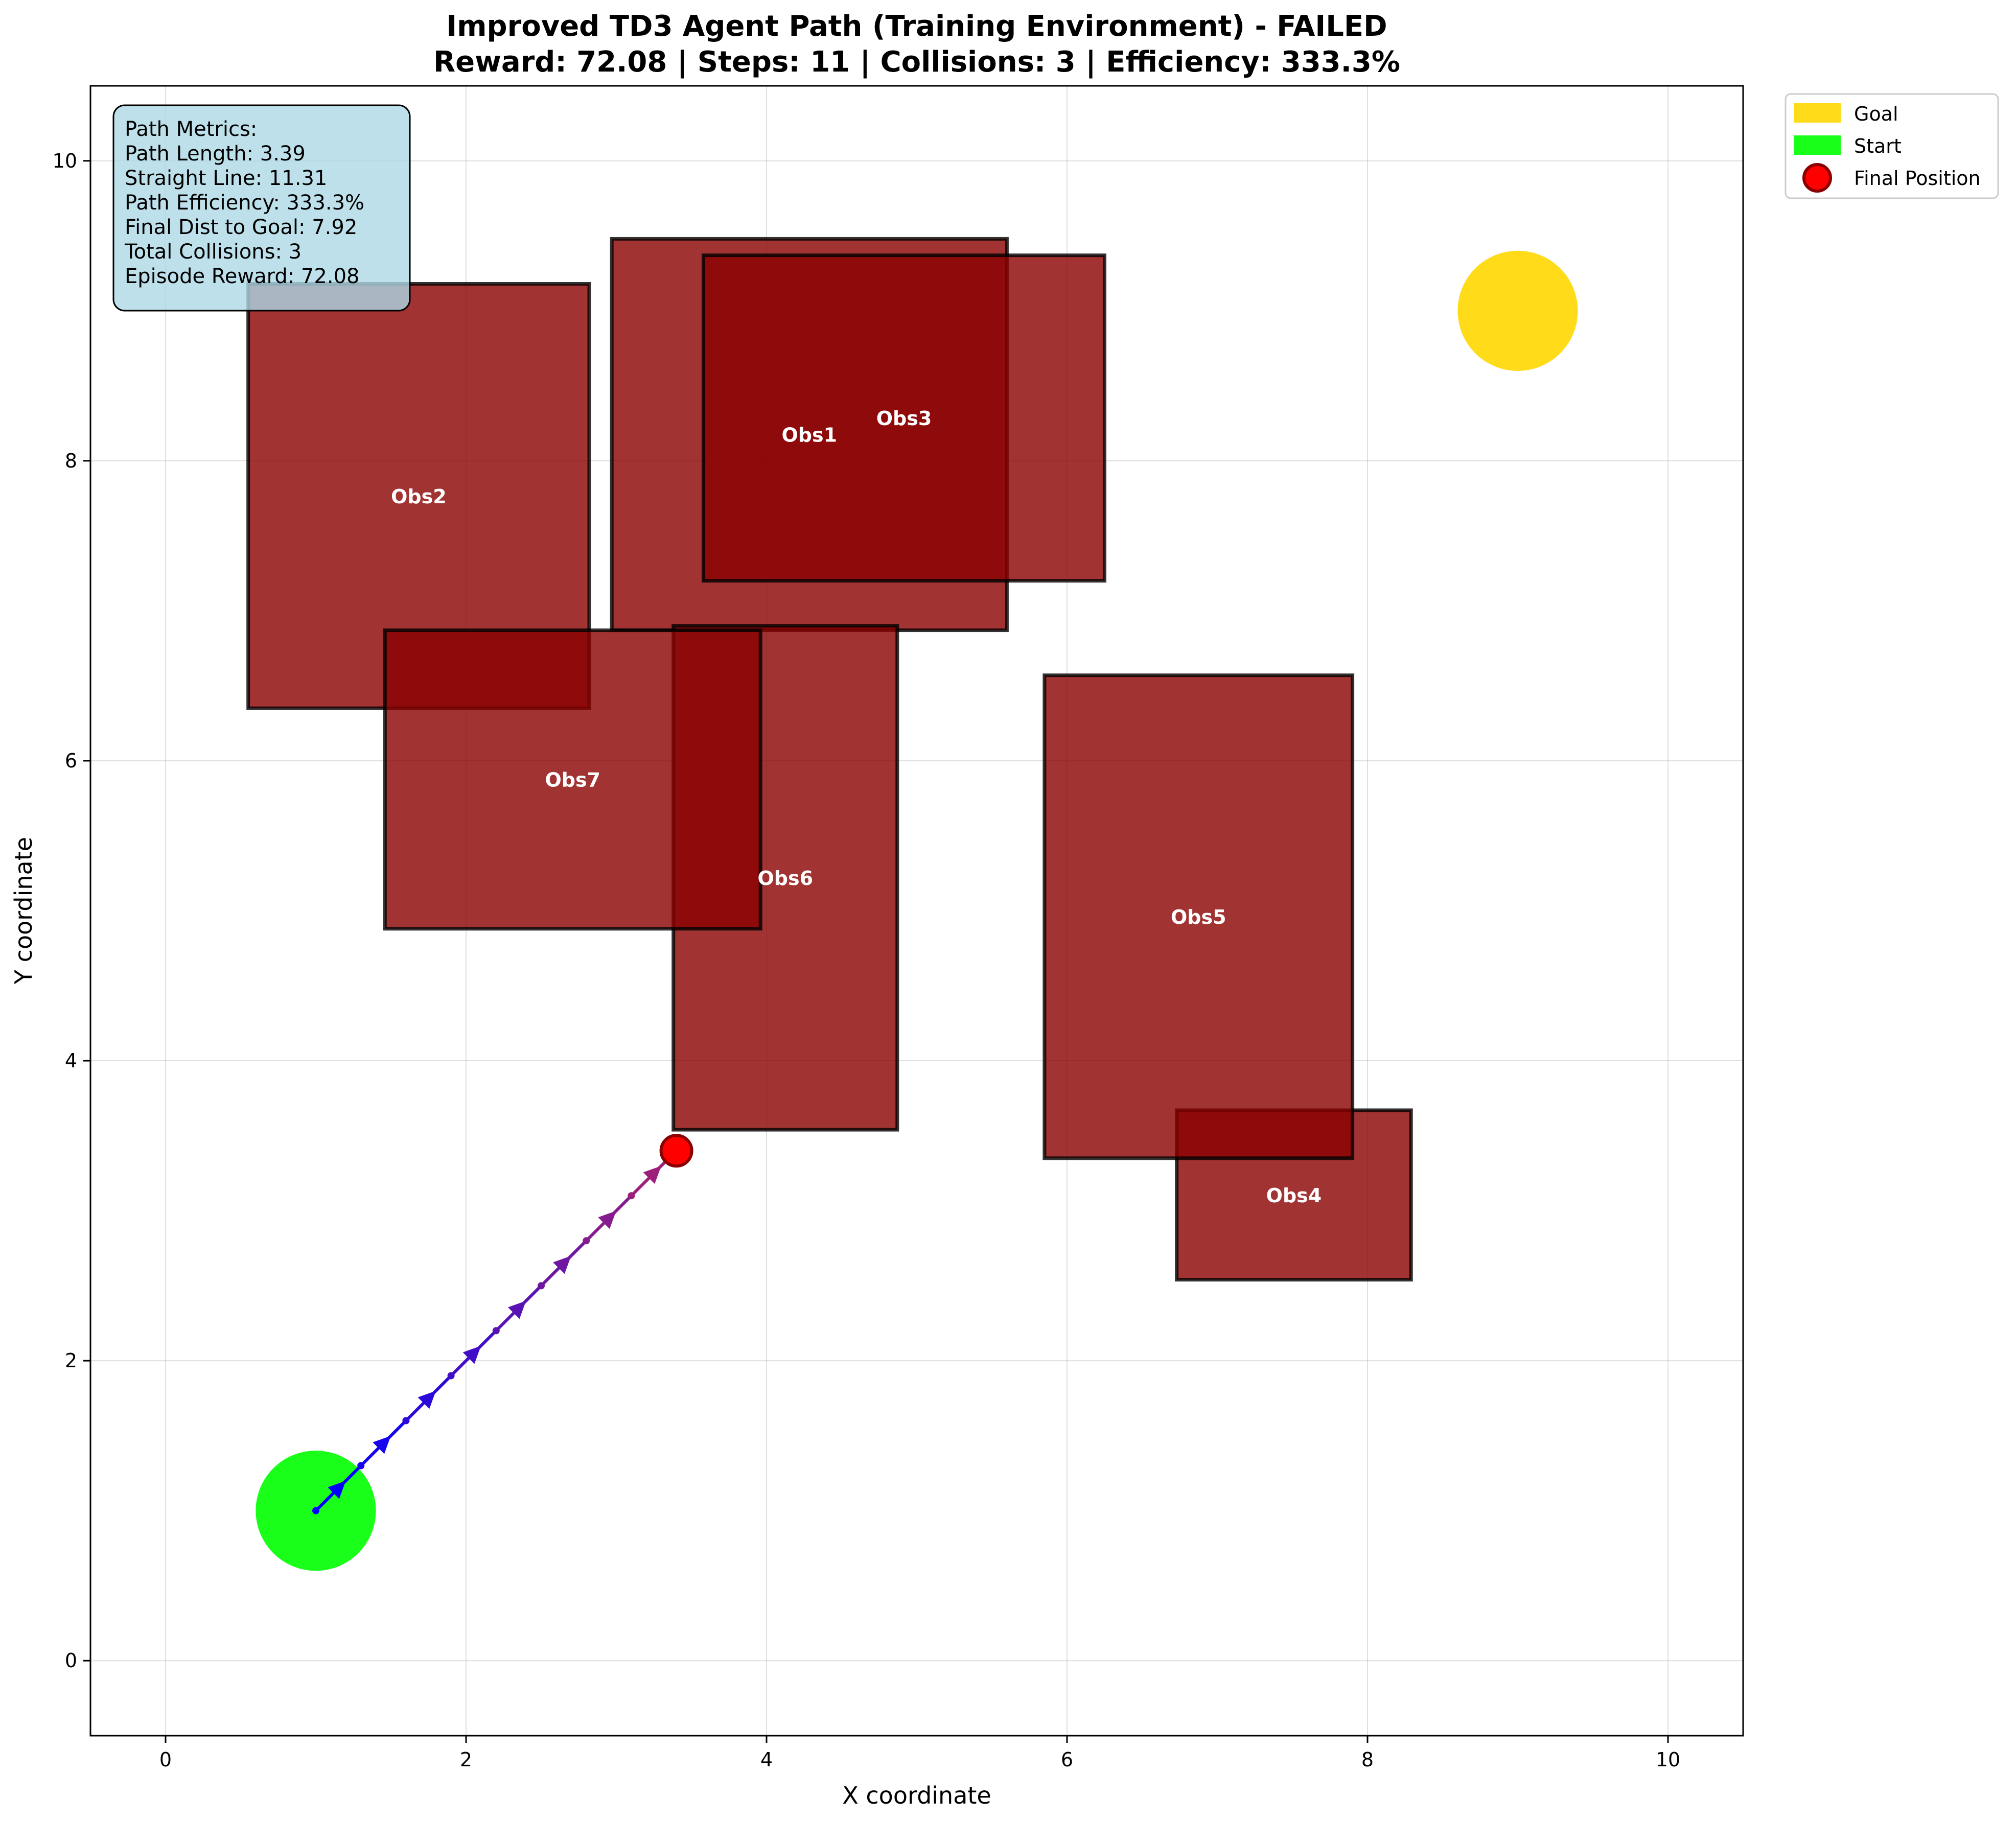 The height and width of the screenshot is (1821, 2016). I want to click on x-axis-ticks: 0 2 4 6 8 10, so click(920, 1753).